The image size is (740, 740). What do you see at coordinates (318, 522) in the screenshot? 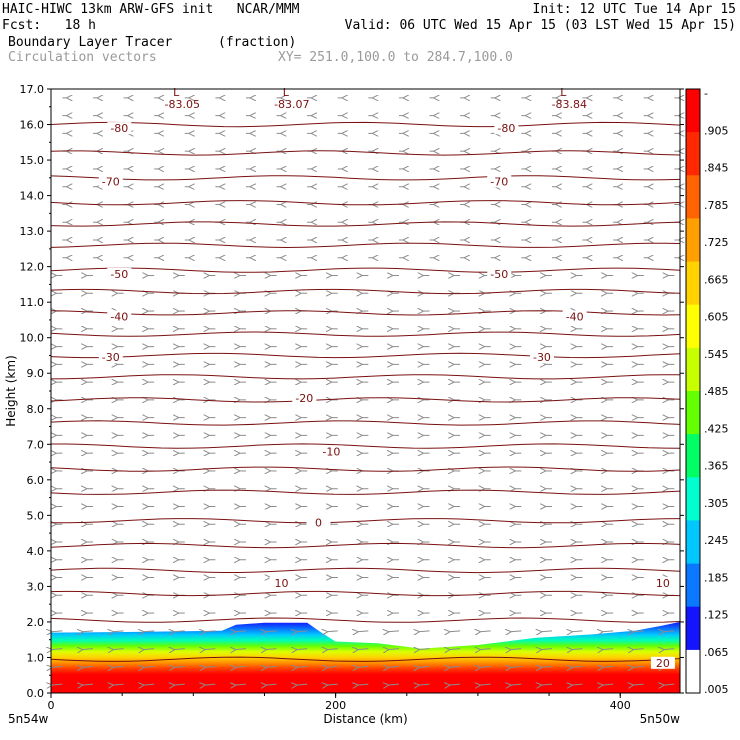
I see `contour-label: 0` at bounding box center [318, 522].